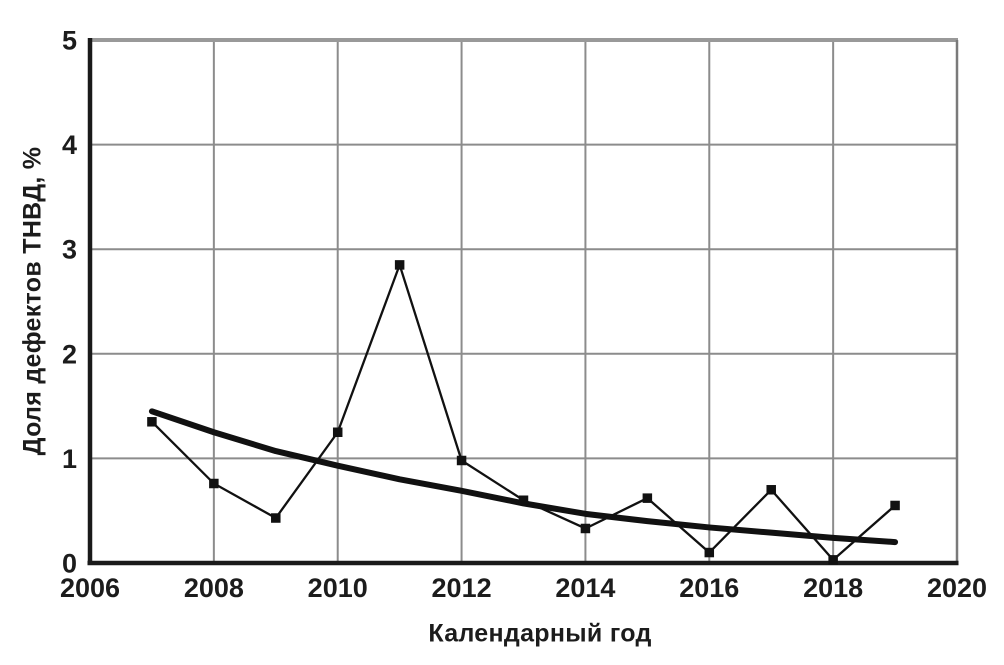  Describe the element at coordinates (69, 459) in the screenshot. I see `y-tick-label: 1` at that location.